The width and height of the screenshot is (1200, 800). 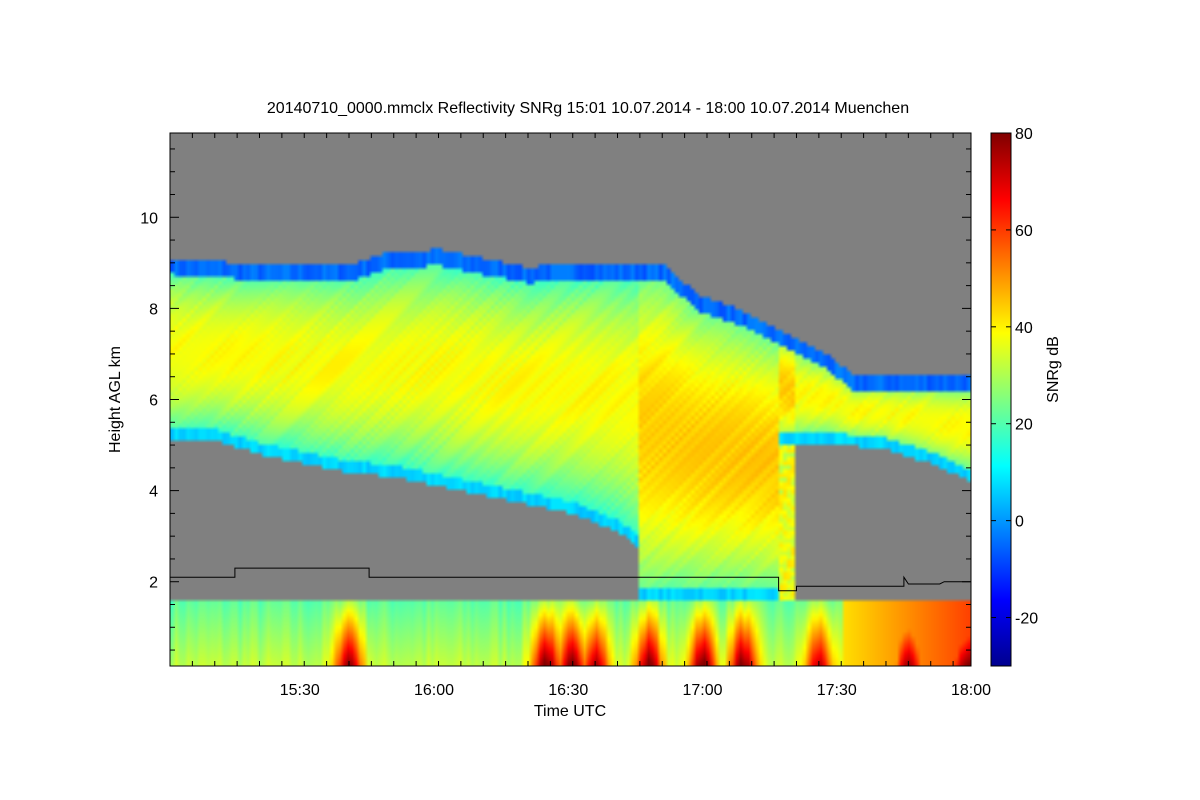 What do you see at coordinates (1001, 399) in the screenshot?
I see `colorbar-scale` at bounding box center [1001, 399].